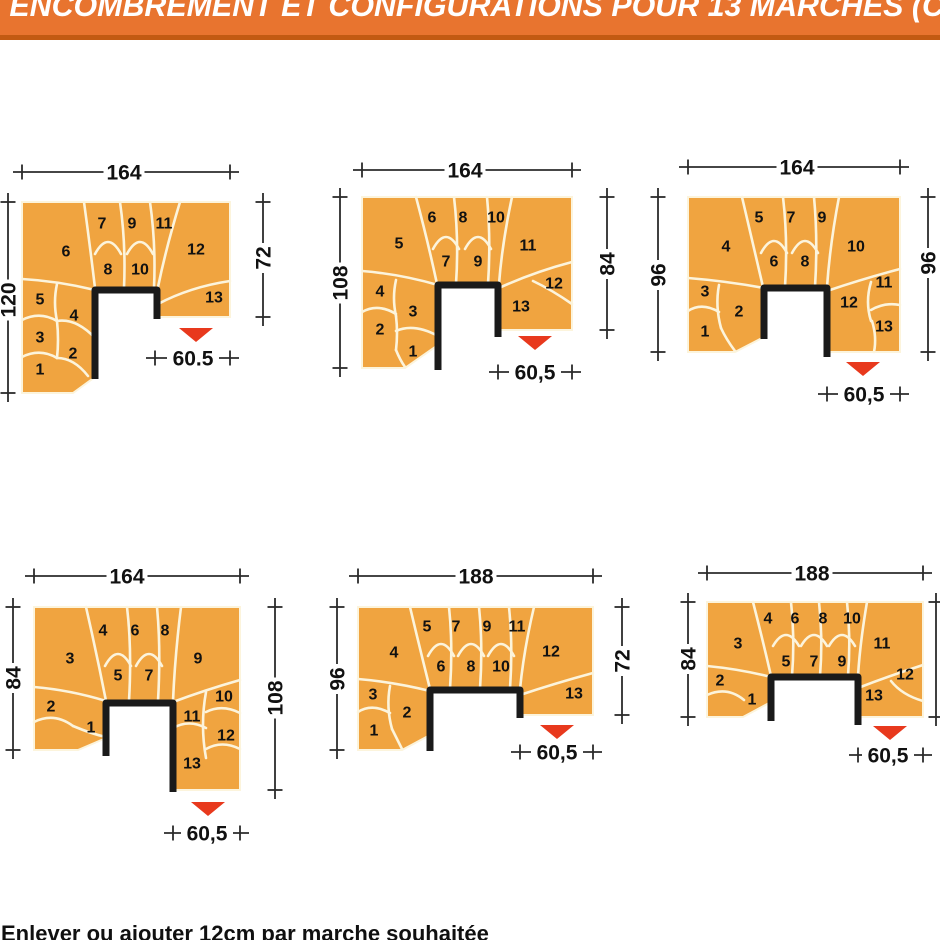 Image resolution: width=940 pixels, height=940 pixels. I want to click on step-number: 12, so click(849, 303).